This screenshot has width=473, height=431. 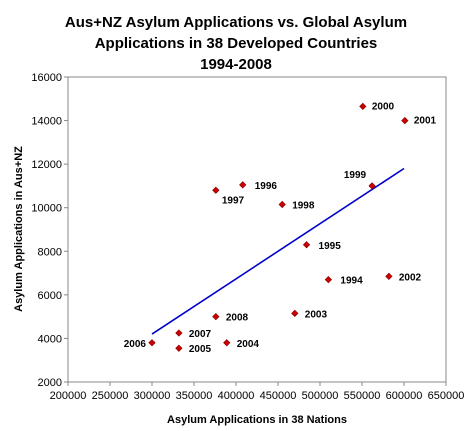 What do you see at coordinates (46, 122) in the screenshot?
I see `y-tick-label: 14000` at bounding box center [46, 122].